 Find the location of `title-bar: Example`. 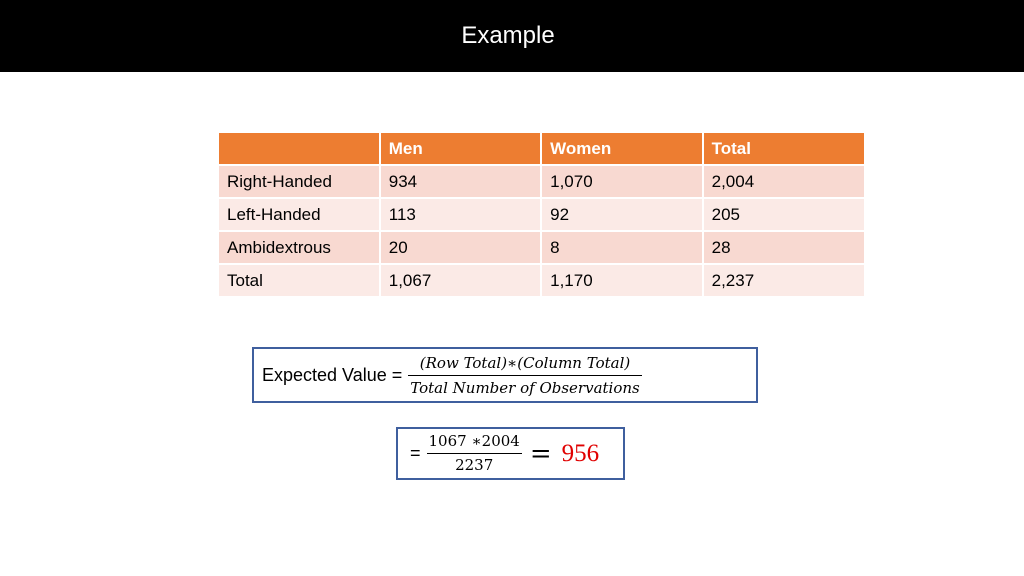

title-bar: Example is located at coordinates (512, 36).